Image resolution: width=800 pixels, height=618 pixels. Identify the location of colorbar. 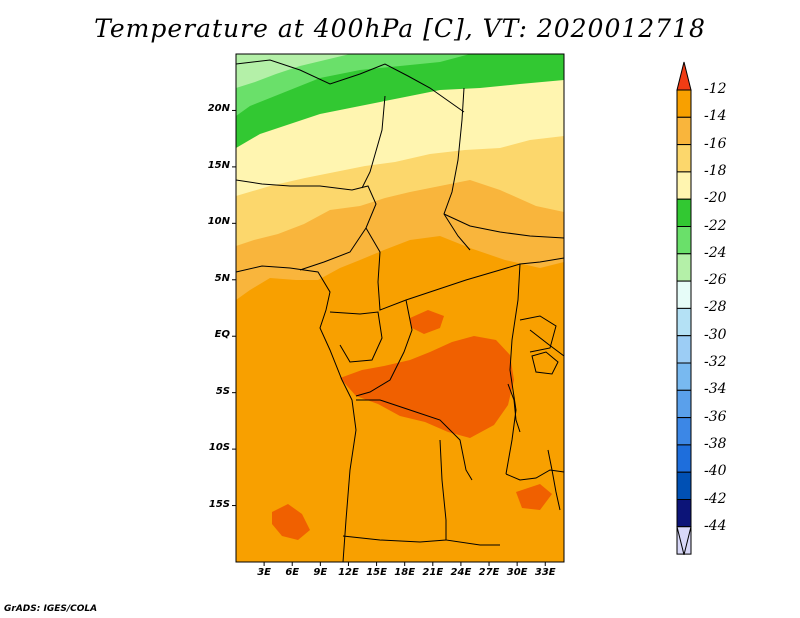
(684, 308).